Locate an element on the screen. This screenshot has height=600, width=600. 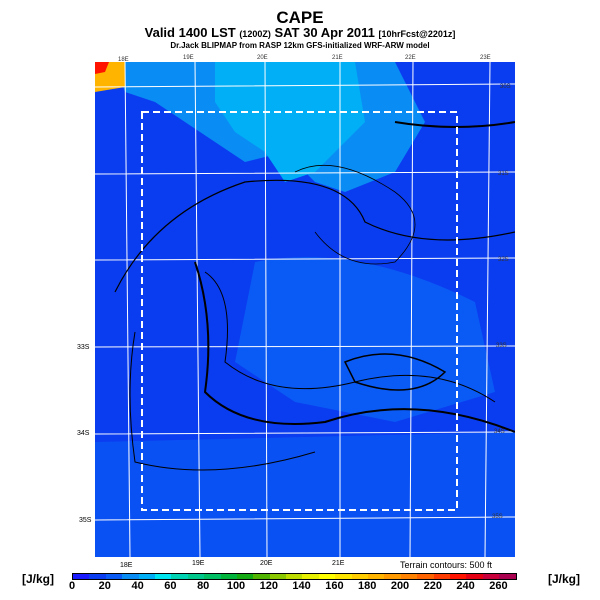
terrain-note: Terrain contours: 500 ft is located at coordinates (446, 565).